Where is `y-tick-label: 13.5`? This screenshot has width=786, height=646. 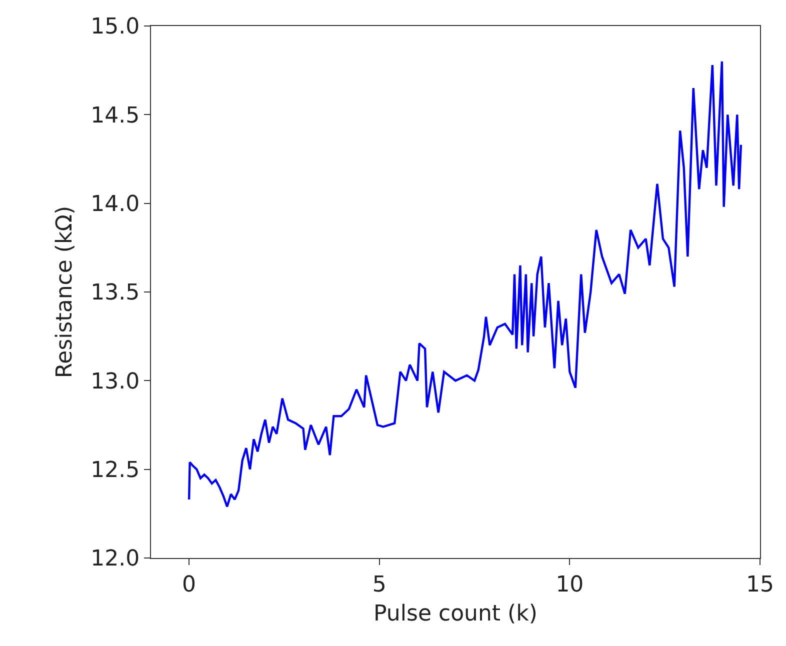
y-tick-label: 13.5 is located at coordinates (115, 293).